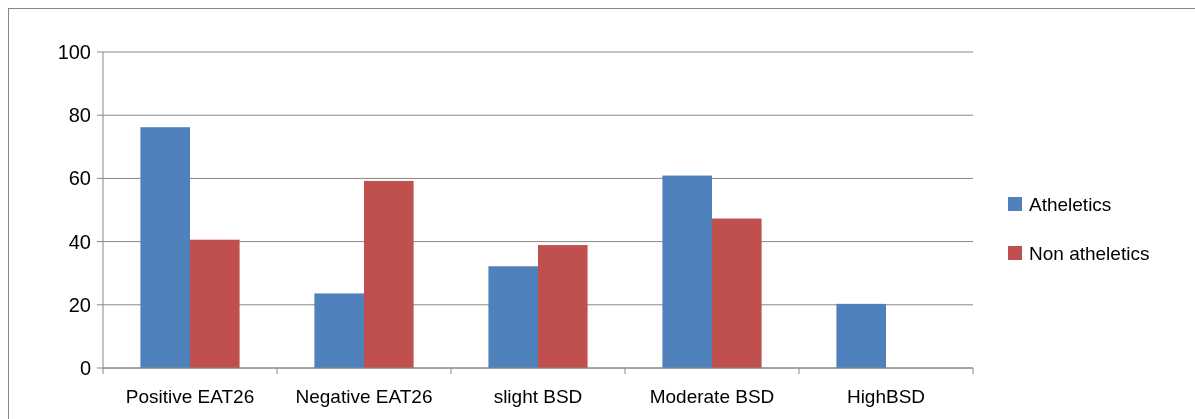 Image resolution: width=1195 pixels, height=419 pixels. I want to click on y-tick-label: 20, so click(79, 304).